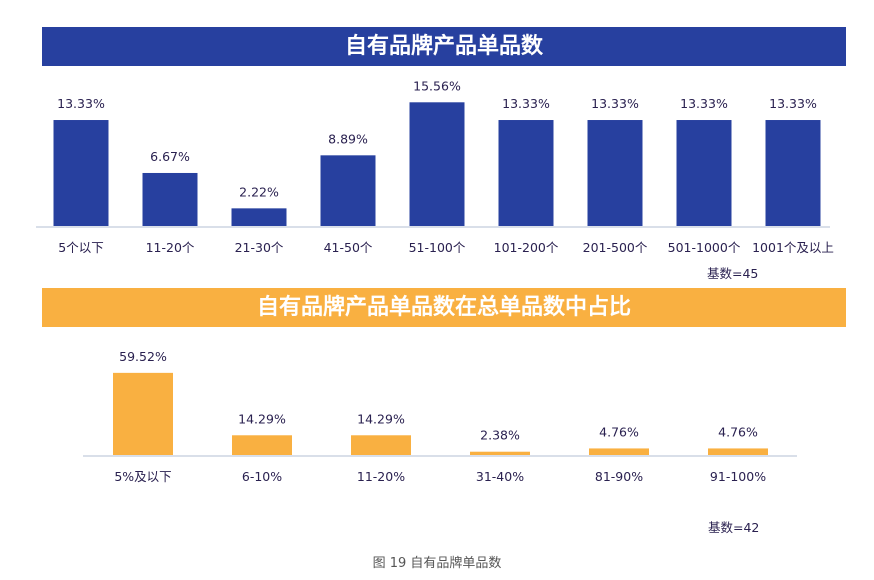  What do you see at coordinates (734, 527) in the screenshot?
I see `chart2-base-note: 基数=42` at bounding box center [734, 527].